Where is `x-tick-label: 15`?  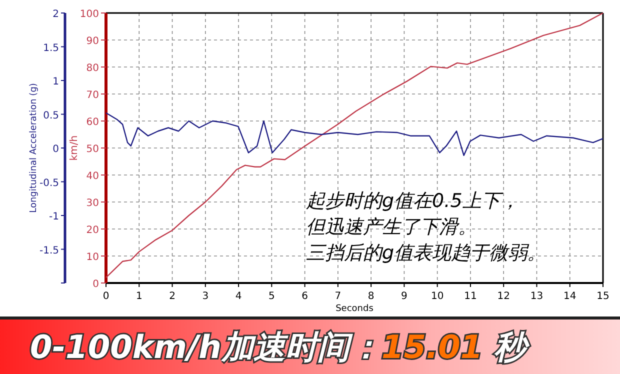 x-tick-label: 15 is located at coordinates (603, 296).